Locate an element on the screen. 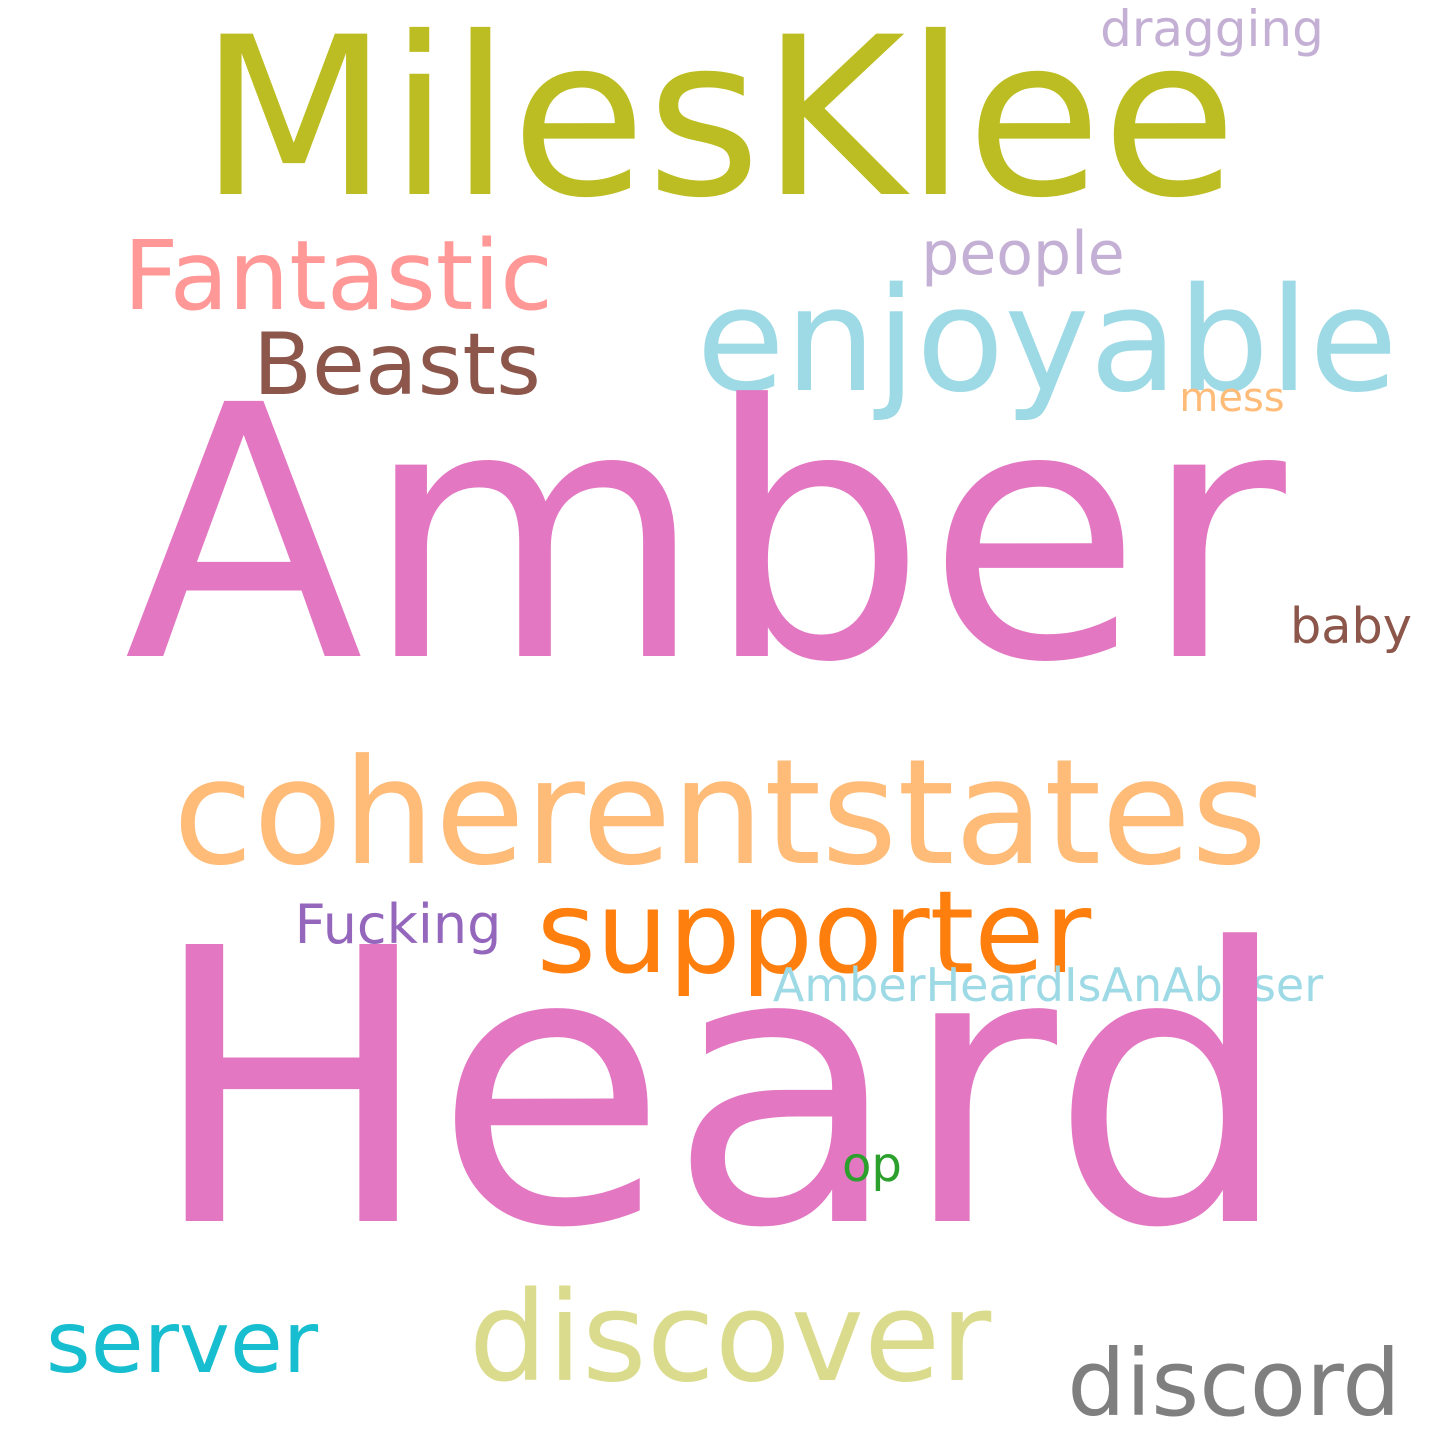 This screenshot has height=1440, width=1440. word-server: server is located at coordinates (182, 1343).